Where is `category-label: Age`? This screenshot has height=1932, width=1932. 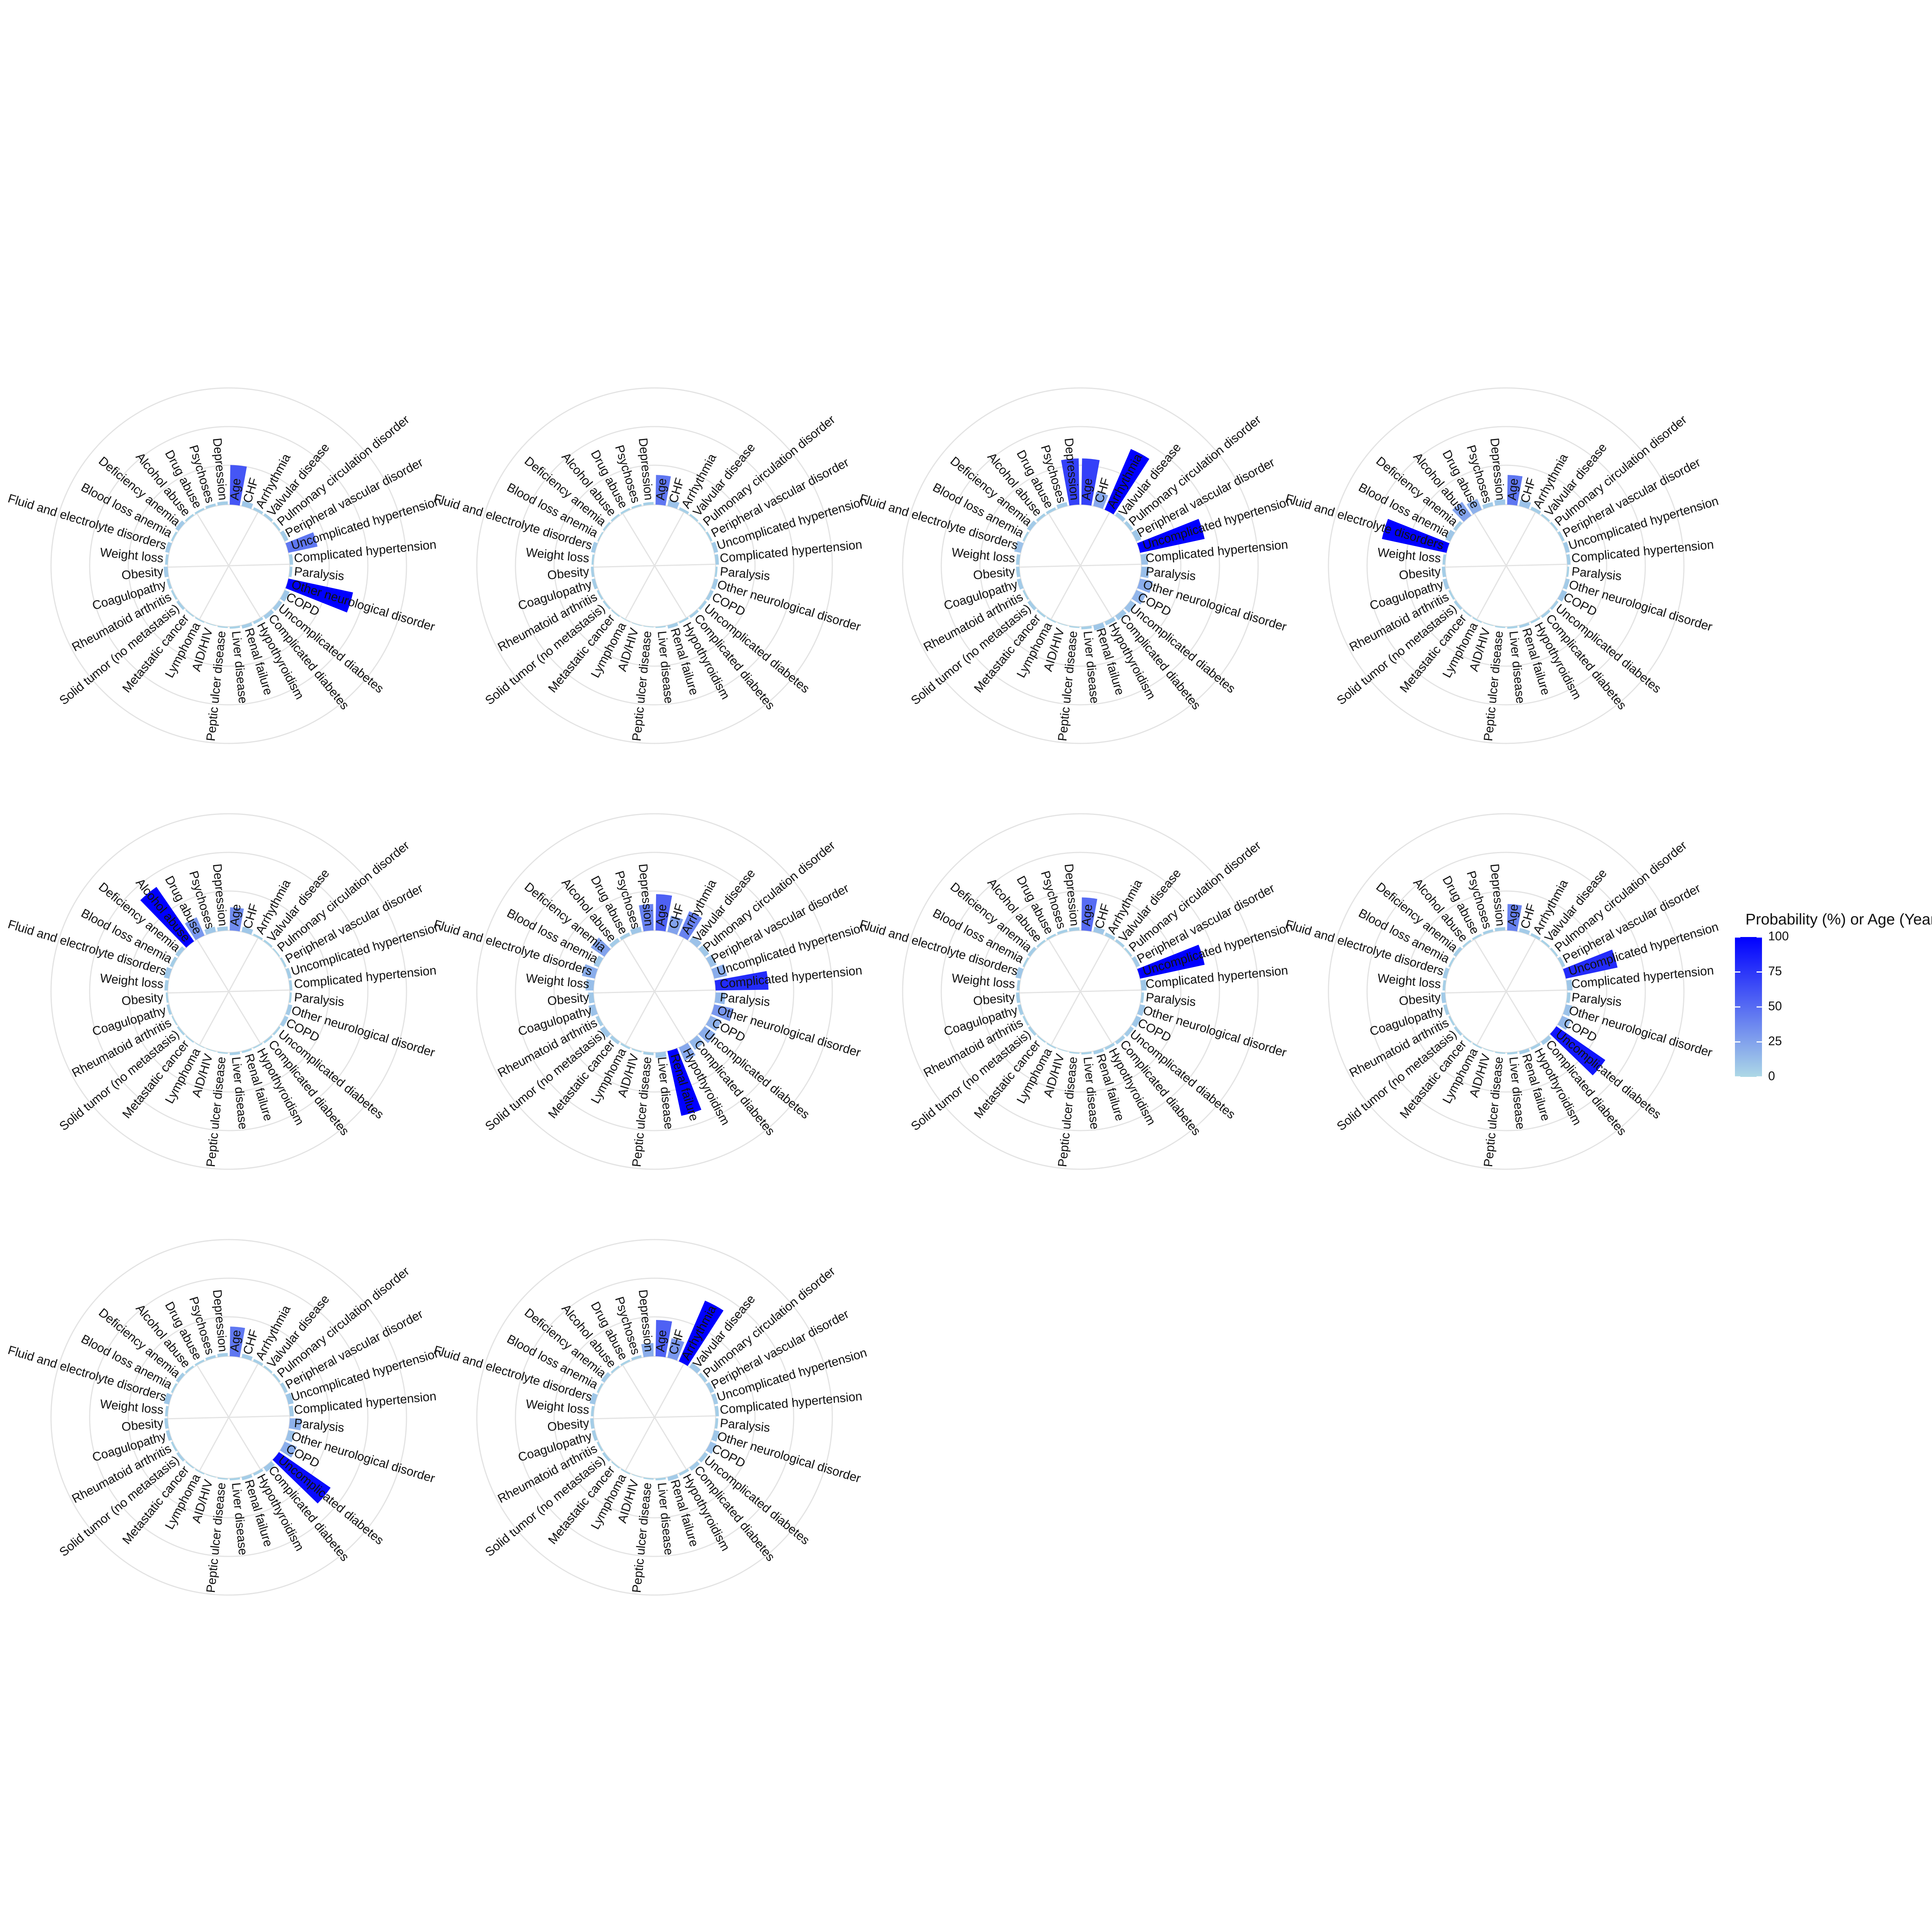
category-label: Age is located at coordinates (235, 489).